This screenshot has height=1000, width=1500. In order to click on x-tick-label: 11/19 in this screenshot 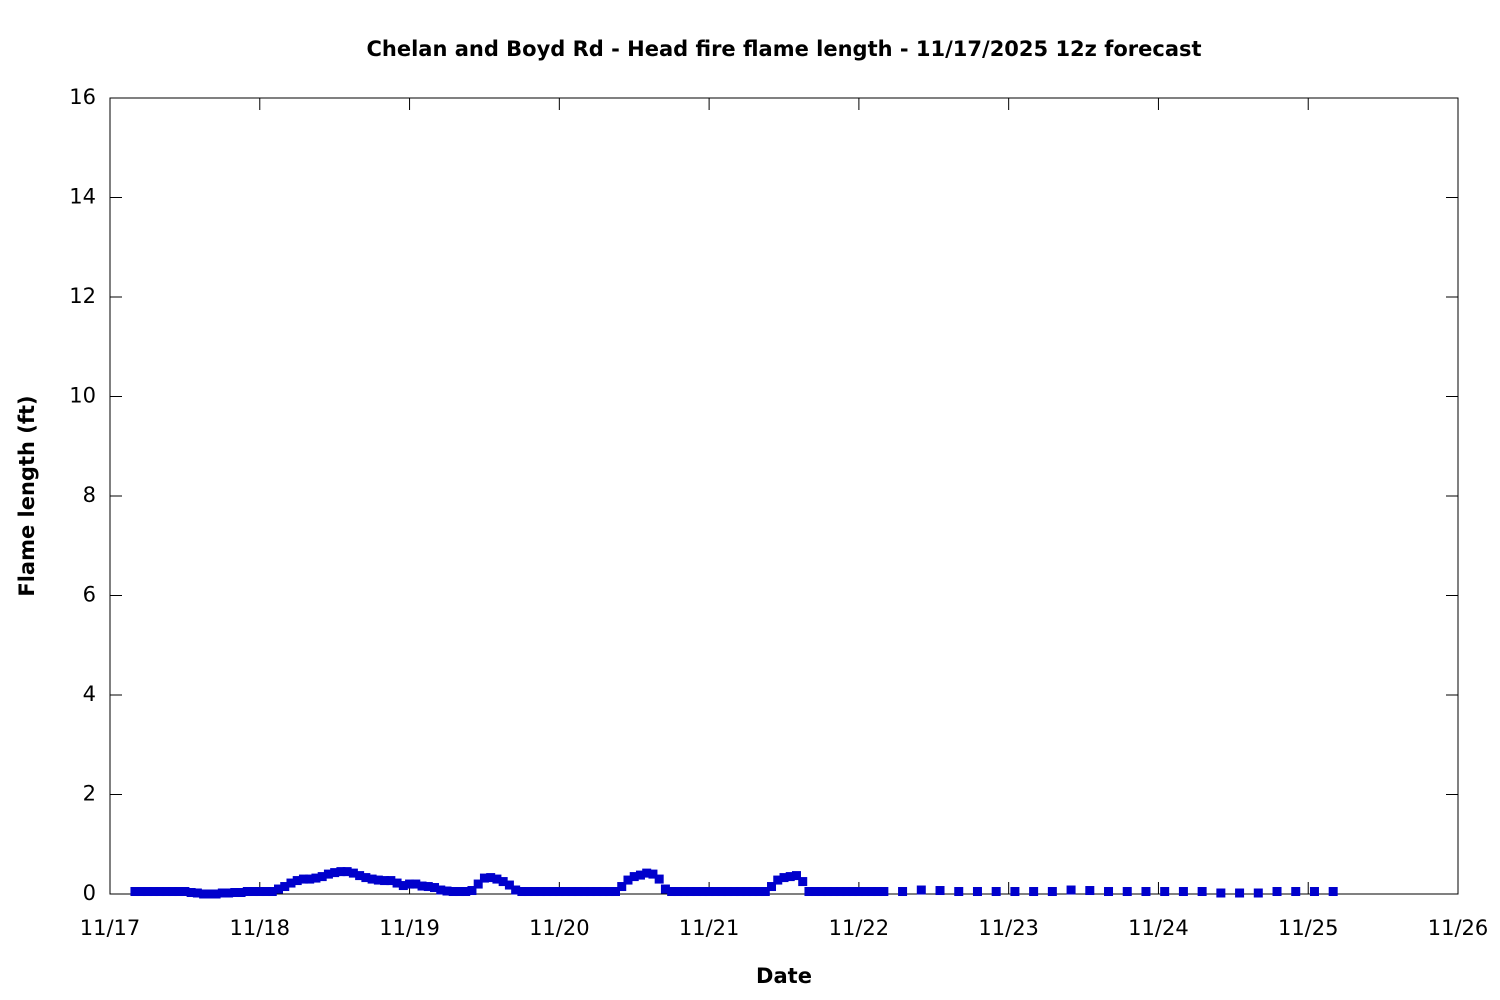, I will do `click(409, 928)`.